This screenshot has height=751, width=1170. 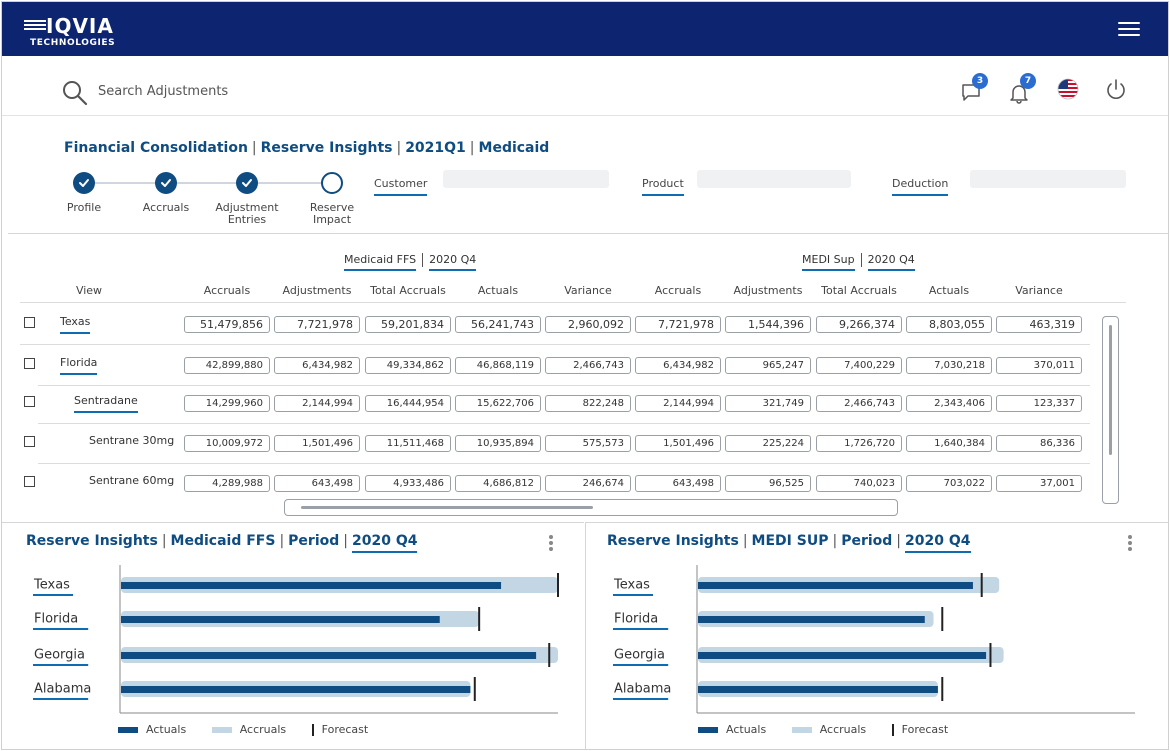 What do you see at coordinates (774, 179) in the screenshot?
I see `product-select` at bounding box center [774, 179].